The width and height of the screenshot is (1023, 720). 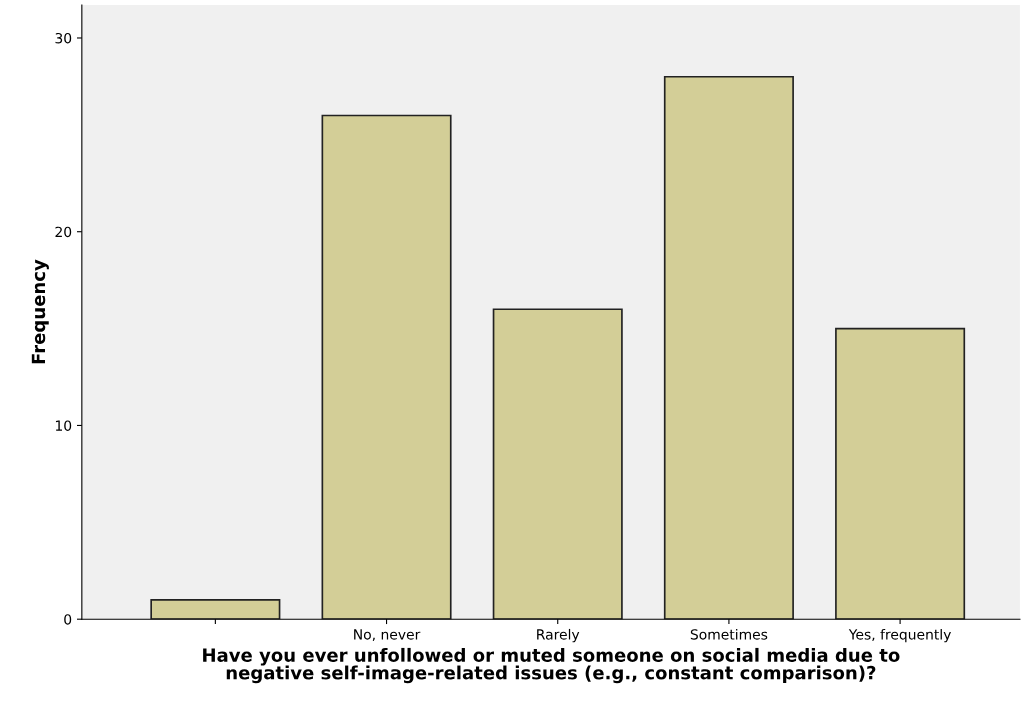 I want to click on x-axis-title: Have you ever unfollowed or muted someone on social media due to negative self-image-related issues (e.g., constant comparison)?, so click(x=551, y=665).